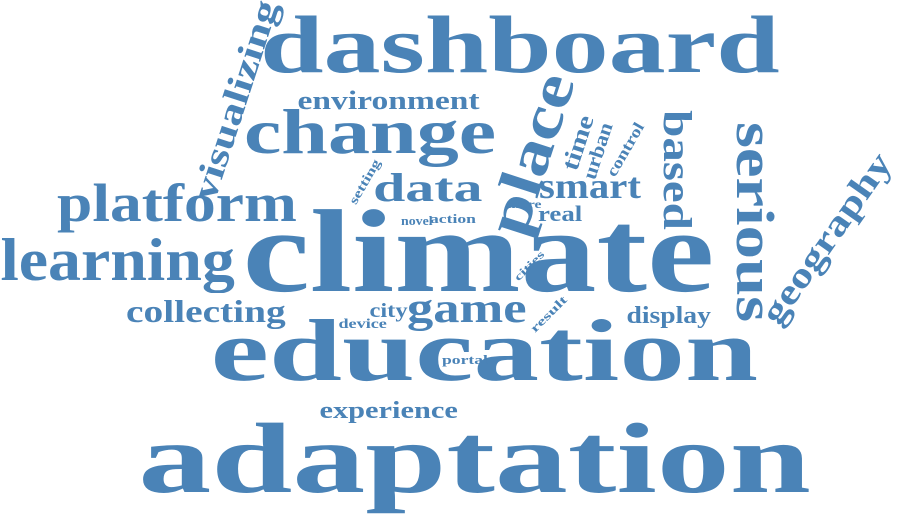 This screenshot has height=528, width=900. Describe the element at coordinates (677, 170) in the screenshot. I see `word-based: based` at that location.